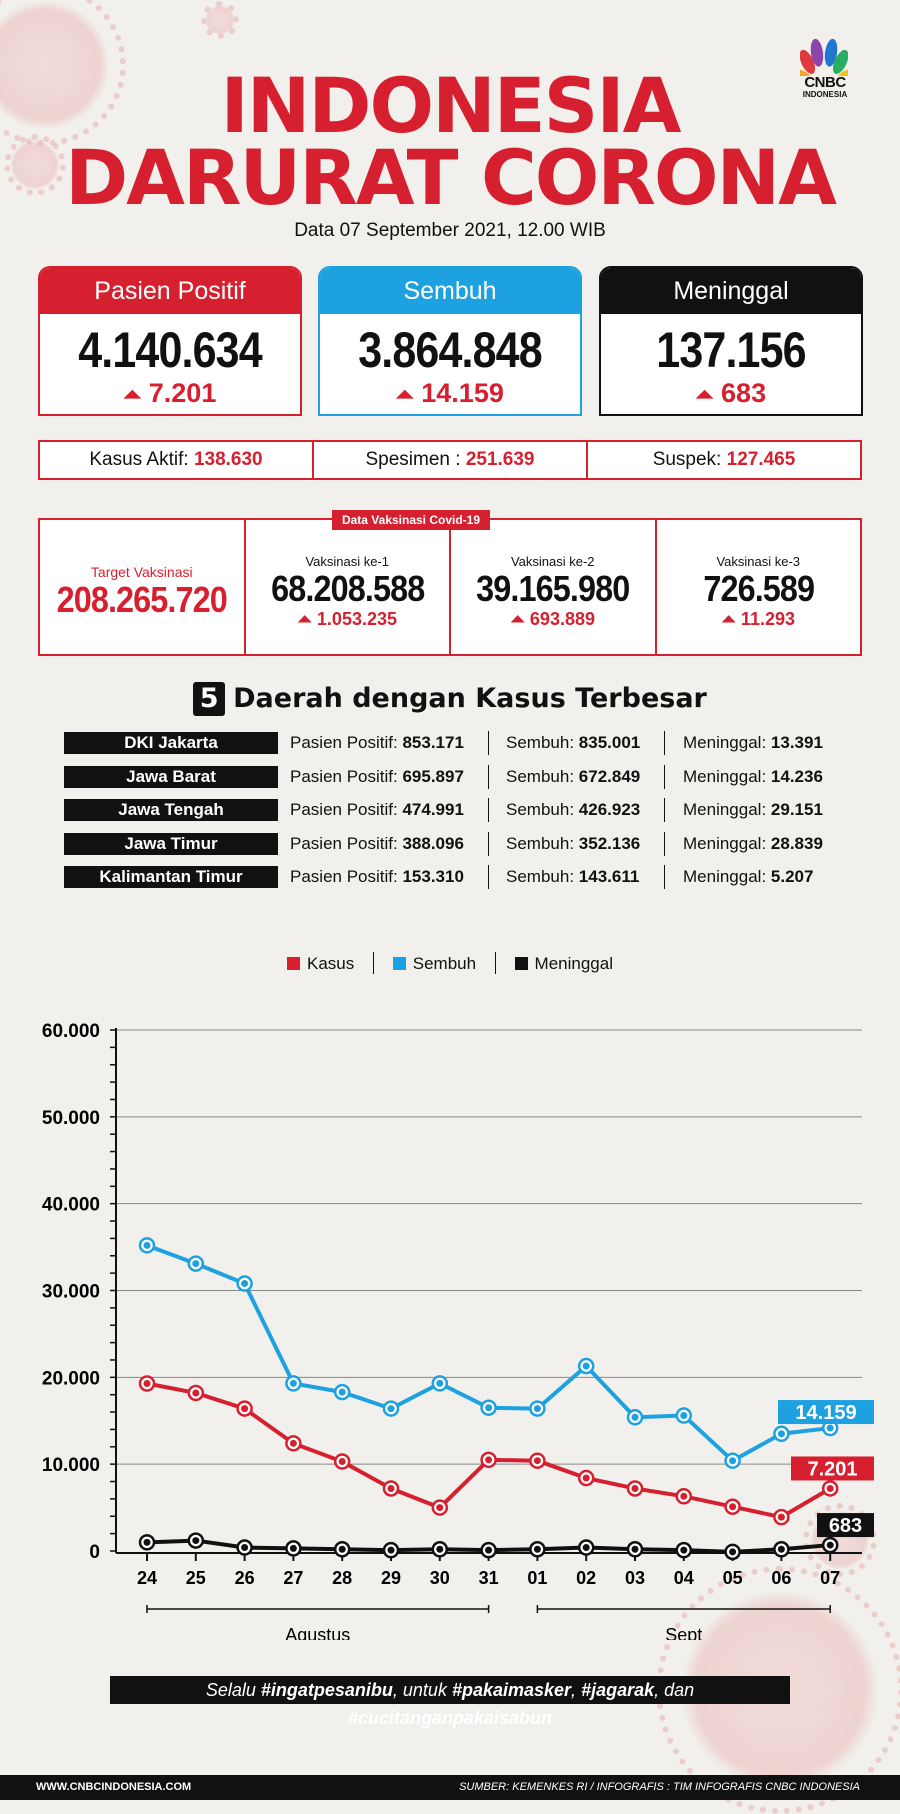 The image size is (900, 1814). What do you see at coordinates (573, 742) in the screenshot?
I see `region-sembuh: Sembuh: 835.001` at bounding box center [573, 742].